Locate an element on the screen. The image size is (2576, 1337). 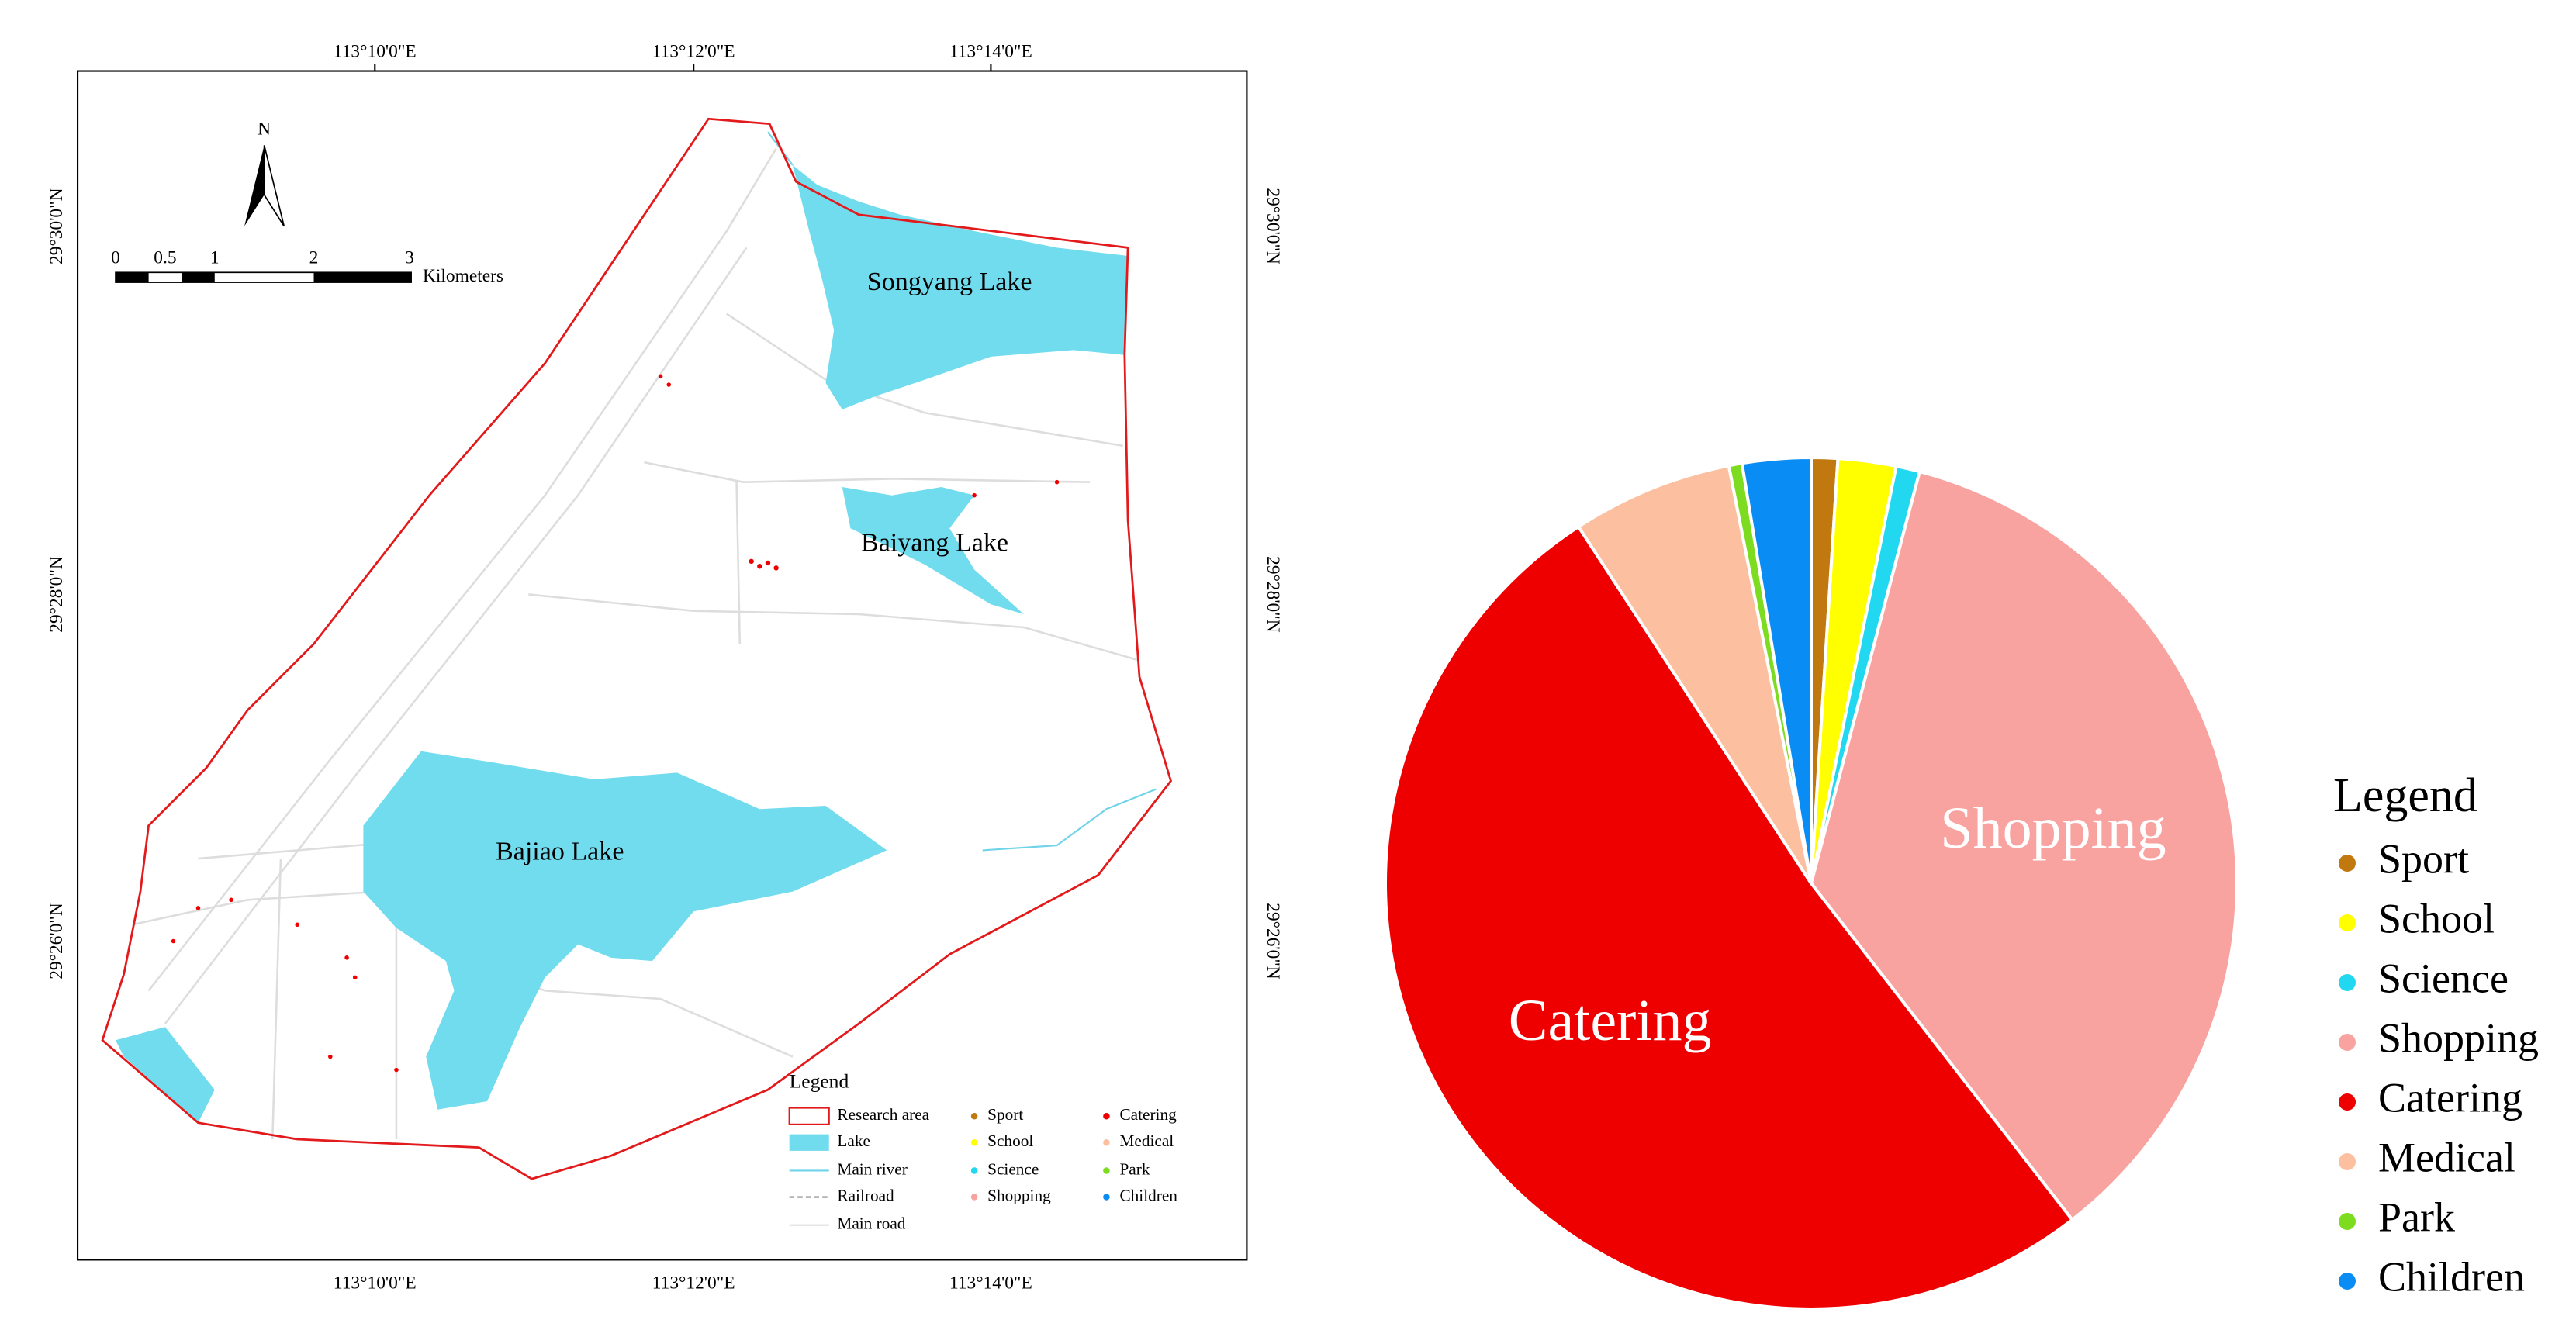
map-legend-label: Lake is located at coordinates (853, 1140).